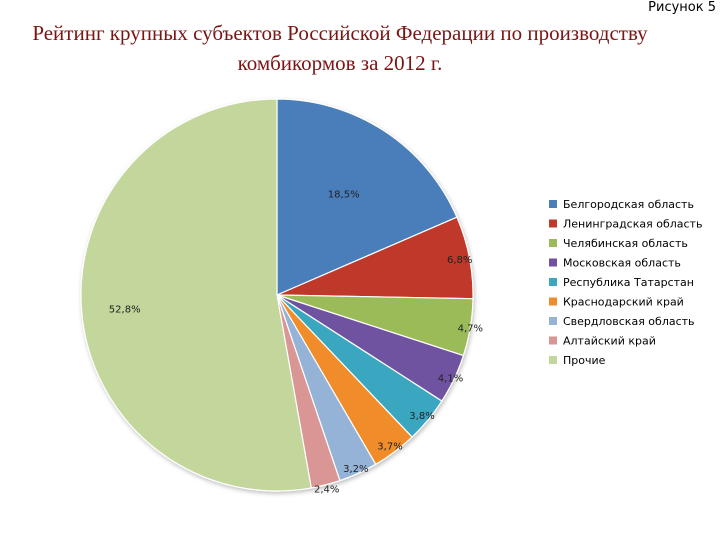 This screenshot has height=540, width=720. I want to click on slice-value-label: 4,1%, so click(450, 378).